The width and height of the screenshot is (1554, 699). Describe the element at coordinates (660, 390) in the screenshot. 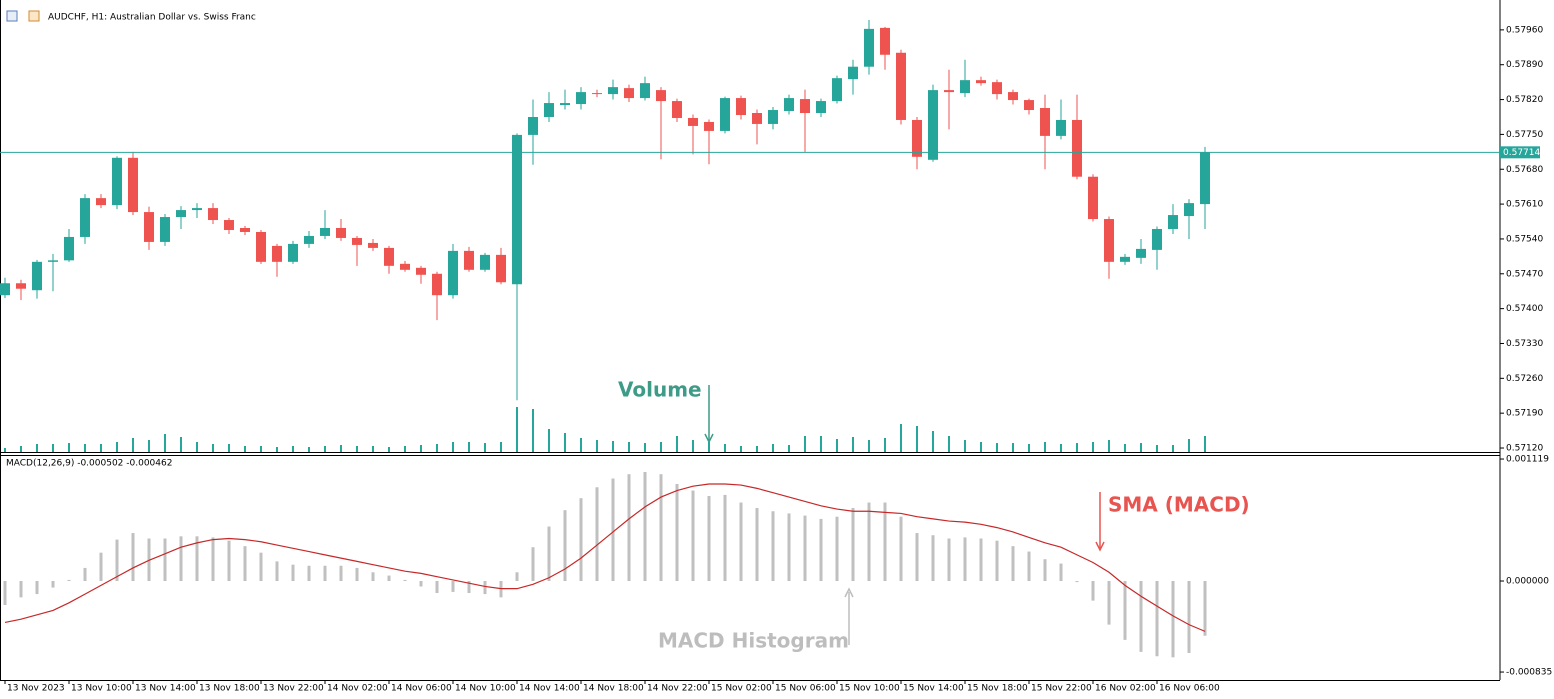

I see `volume-annotation: Volume` at that location.